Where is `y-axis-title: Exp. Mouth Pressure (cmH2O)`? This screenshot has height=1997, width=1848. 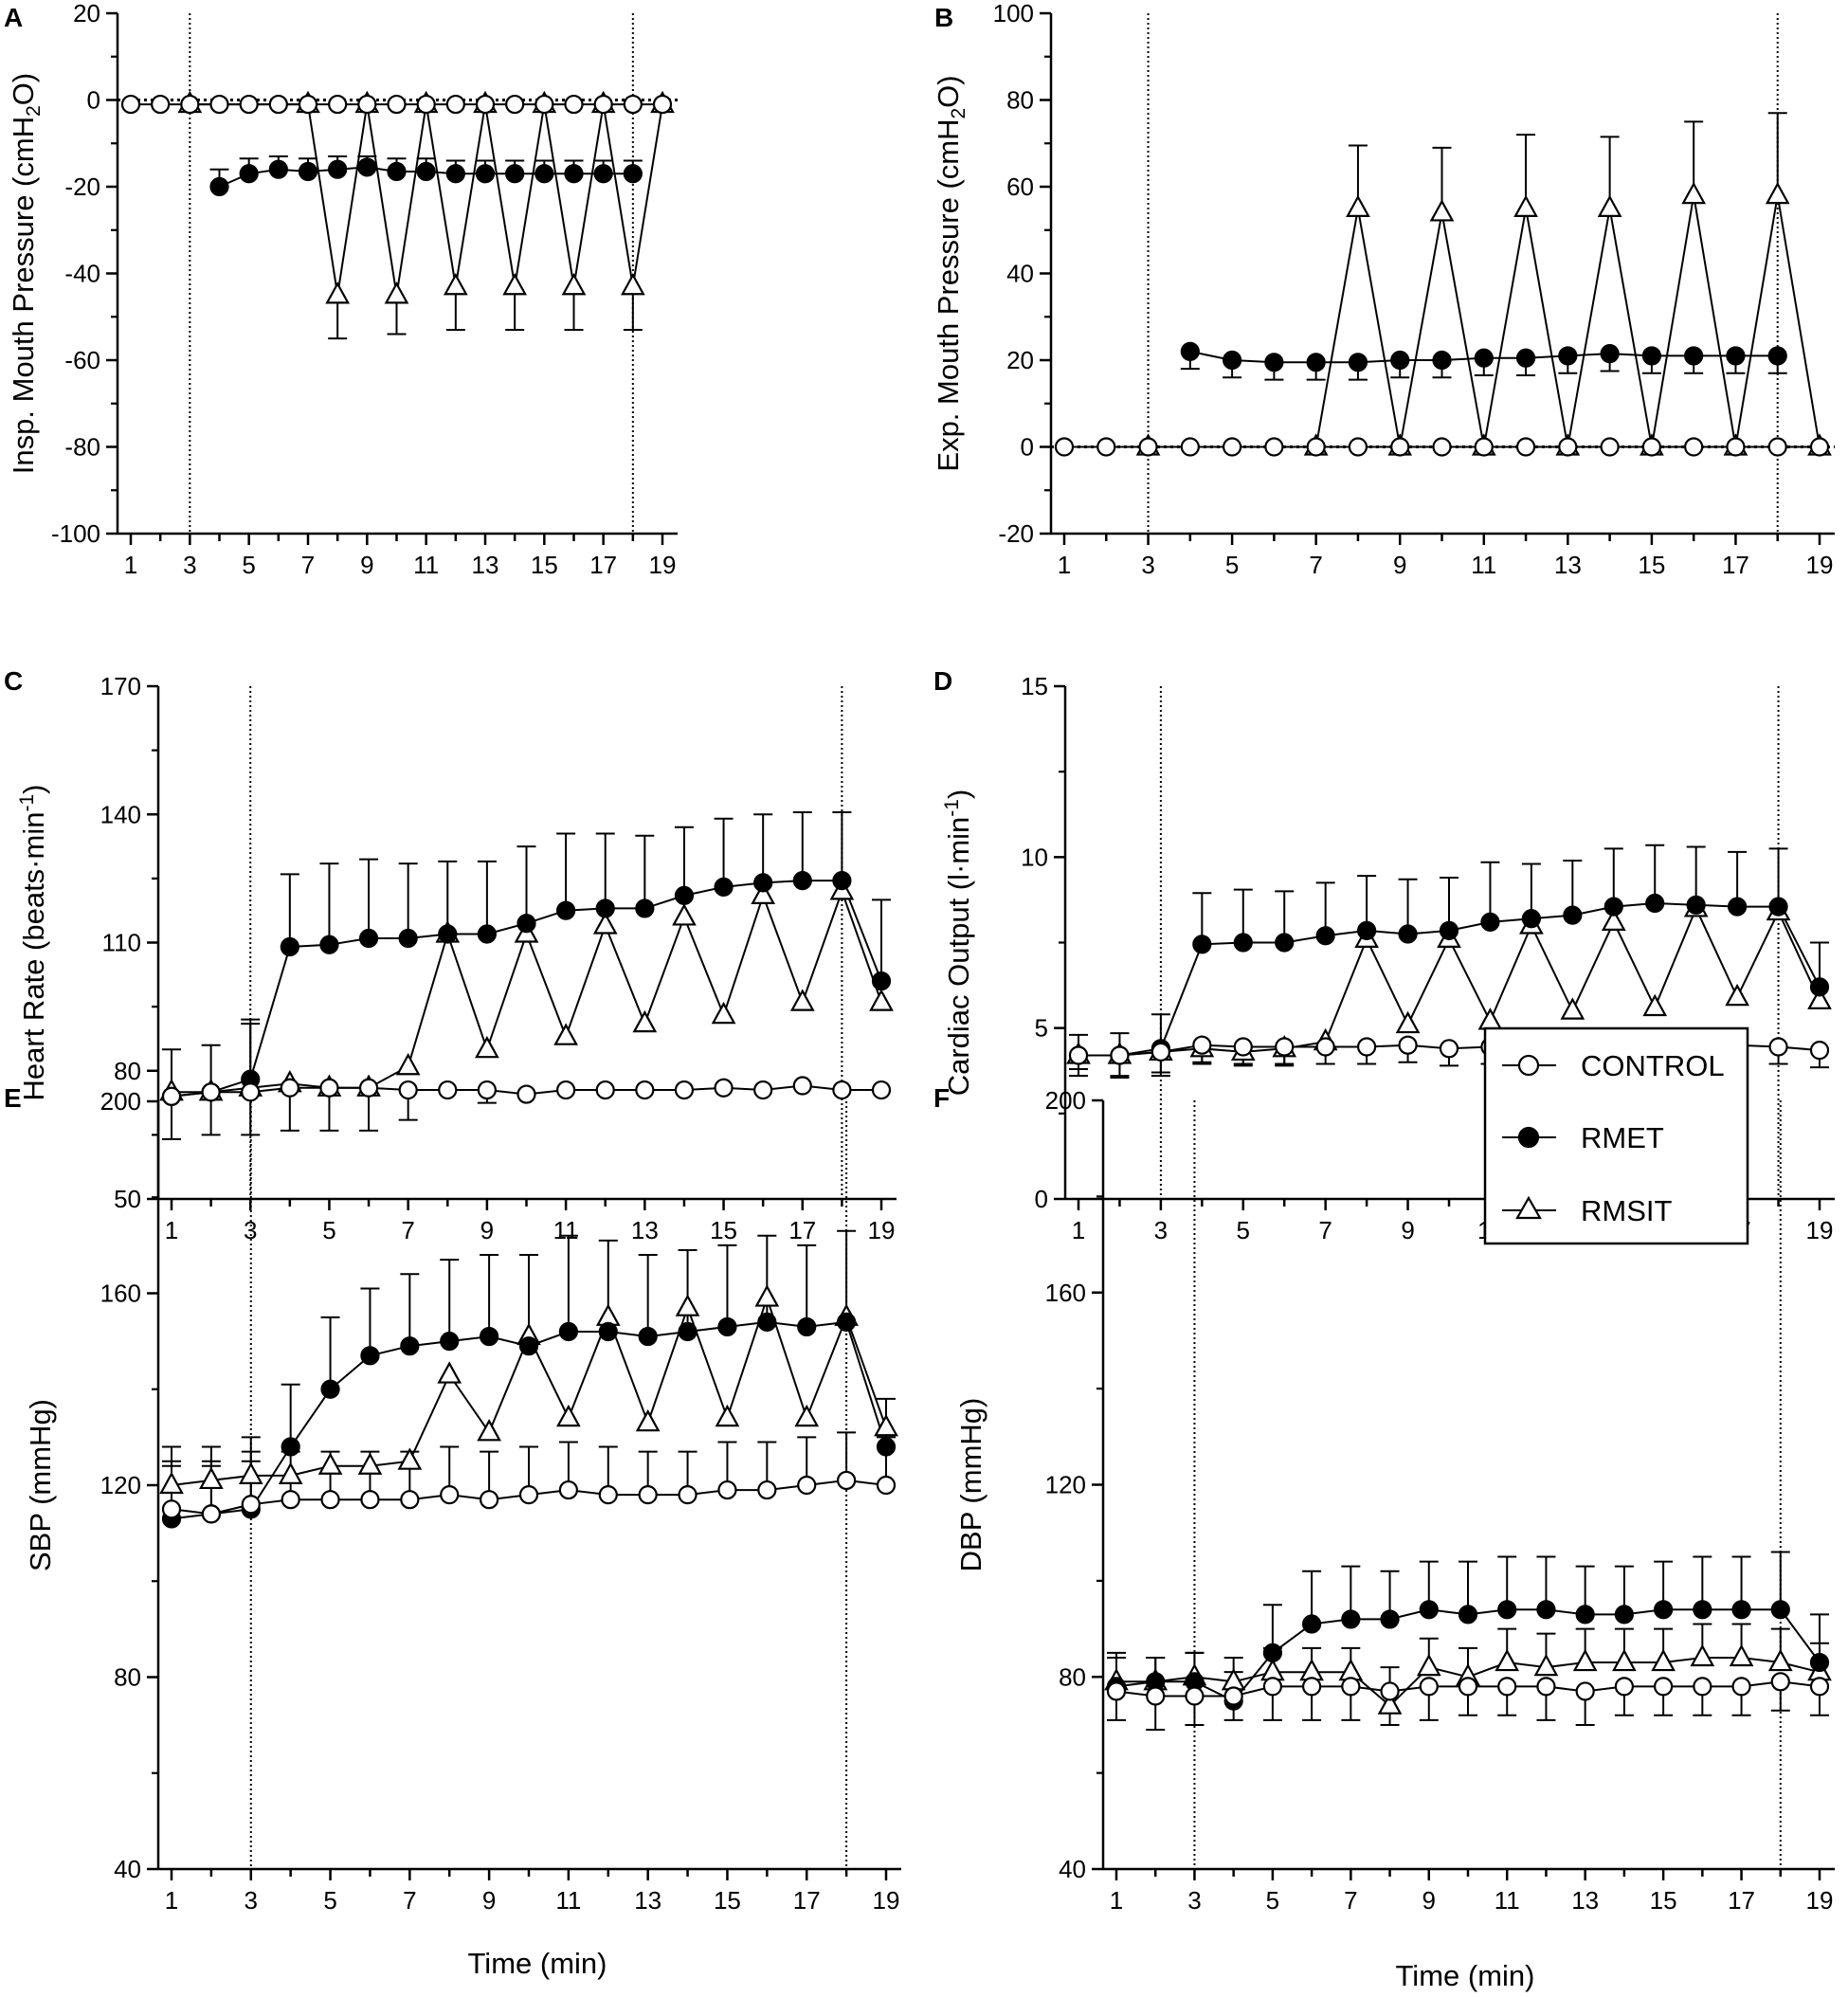 y-axis-title: Exp. Mouth Pressure (cmH2O) is located at coordinates (951, 273).